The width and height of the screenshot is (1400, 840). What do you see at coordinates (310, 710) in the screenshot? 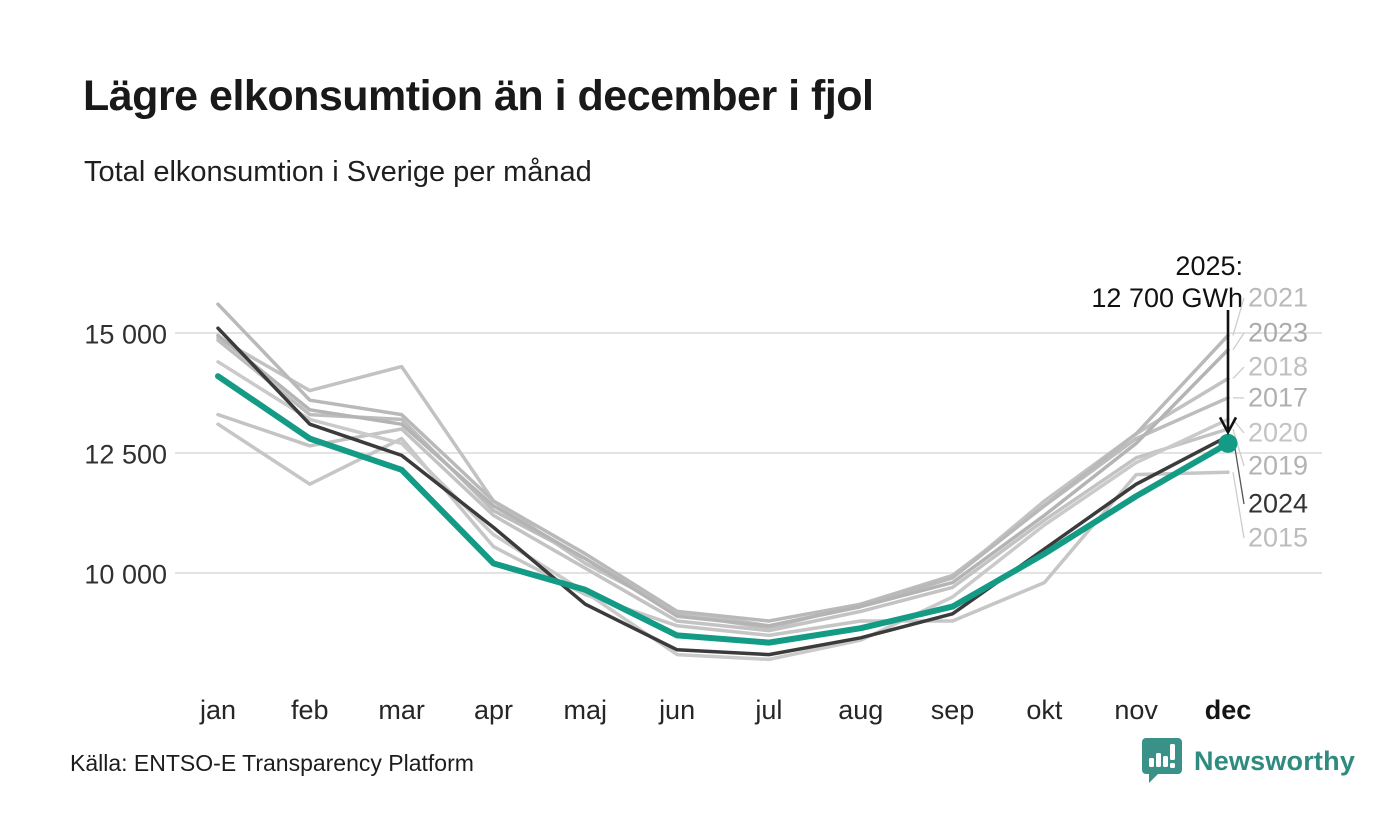
I see `x-tick-label: feb` at bounding box center [310, 710].